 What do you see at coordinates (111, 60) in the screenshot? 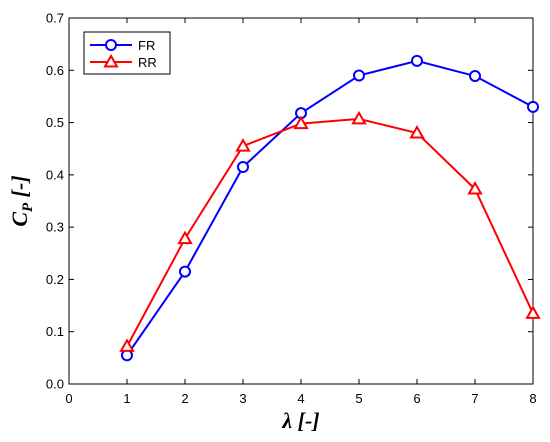
I see `legend-marker-rr` at bounding box center [111, 60].